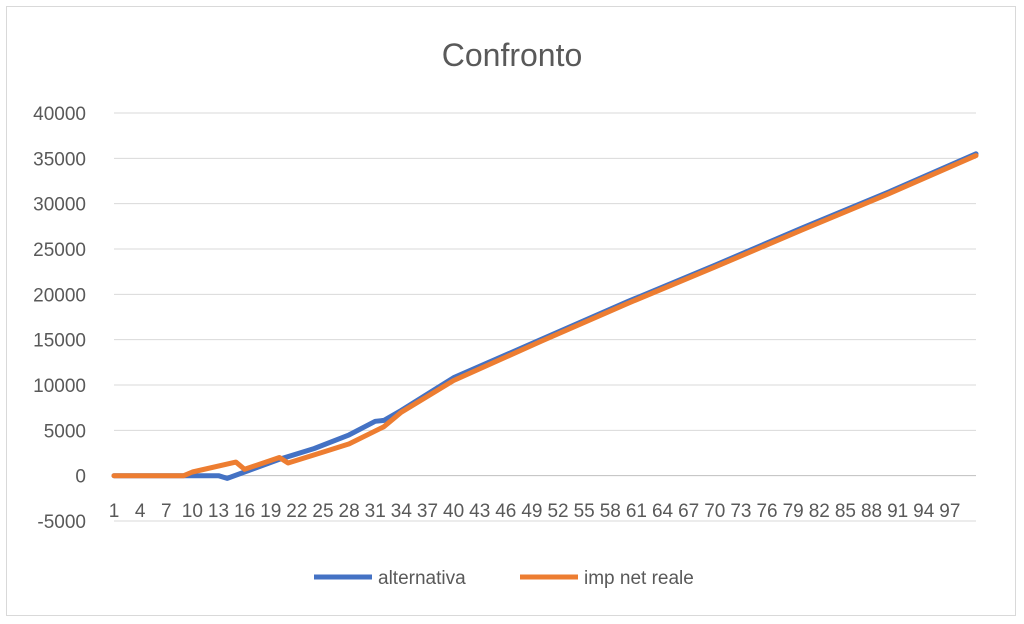 This screenshot has width=1024, height=624. I want to click on x-tick-label: 55, so click(584, 511).